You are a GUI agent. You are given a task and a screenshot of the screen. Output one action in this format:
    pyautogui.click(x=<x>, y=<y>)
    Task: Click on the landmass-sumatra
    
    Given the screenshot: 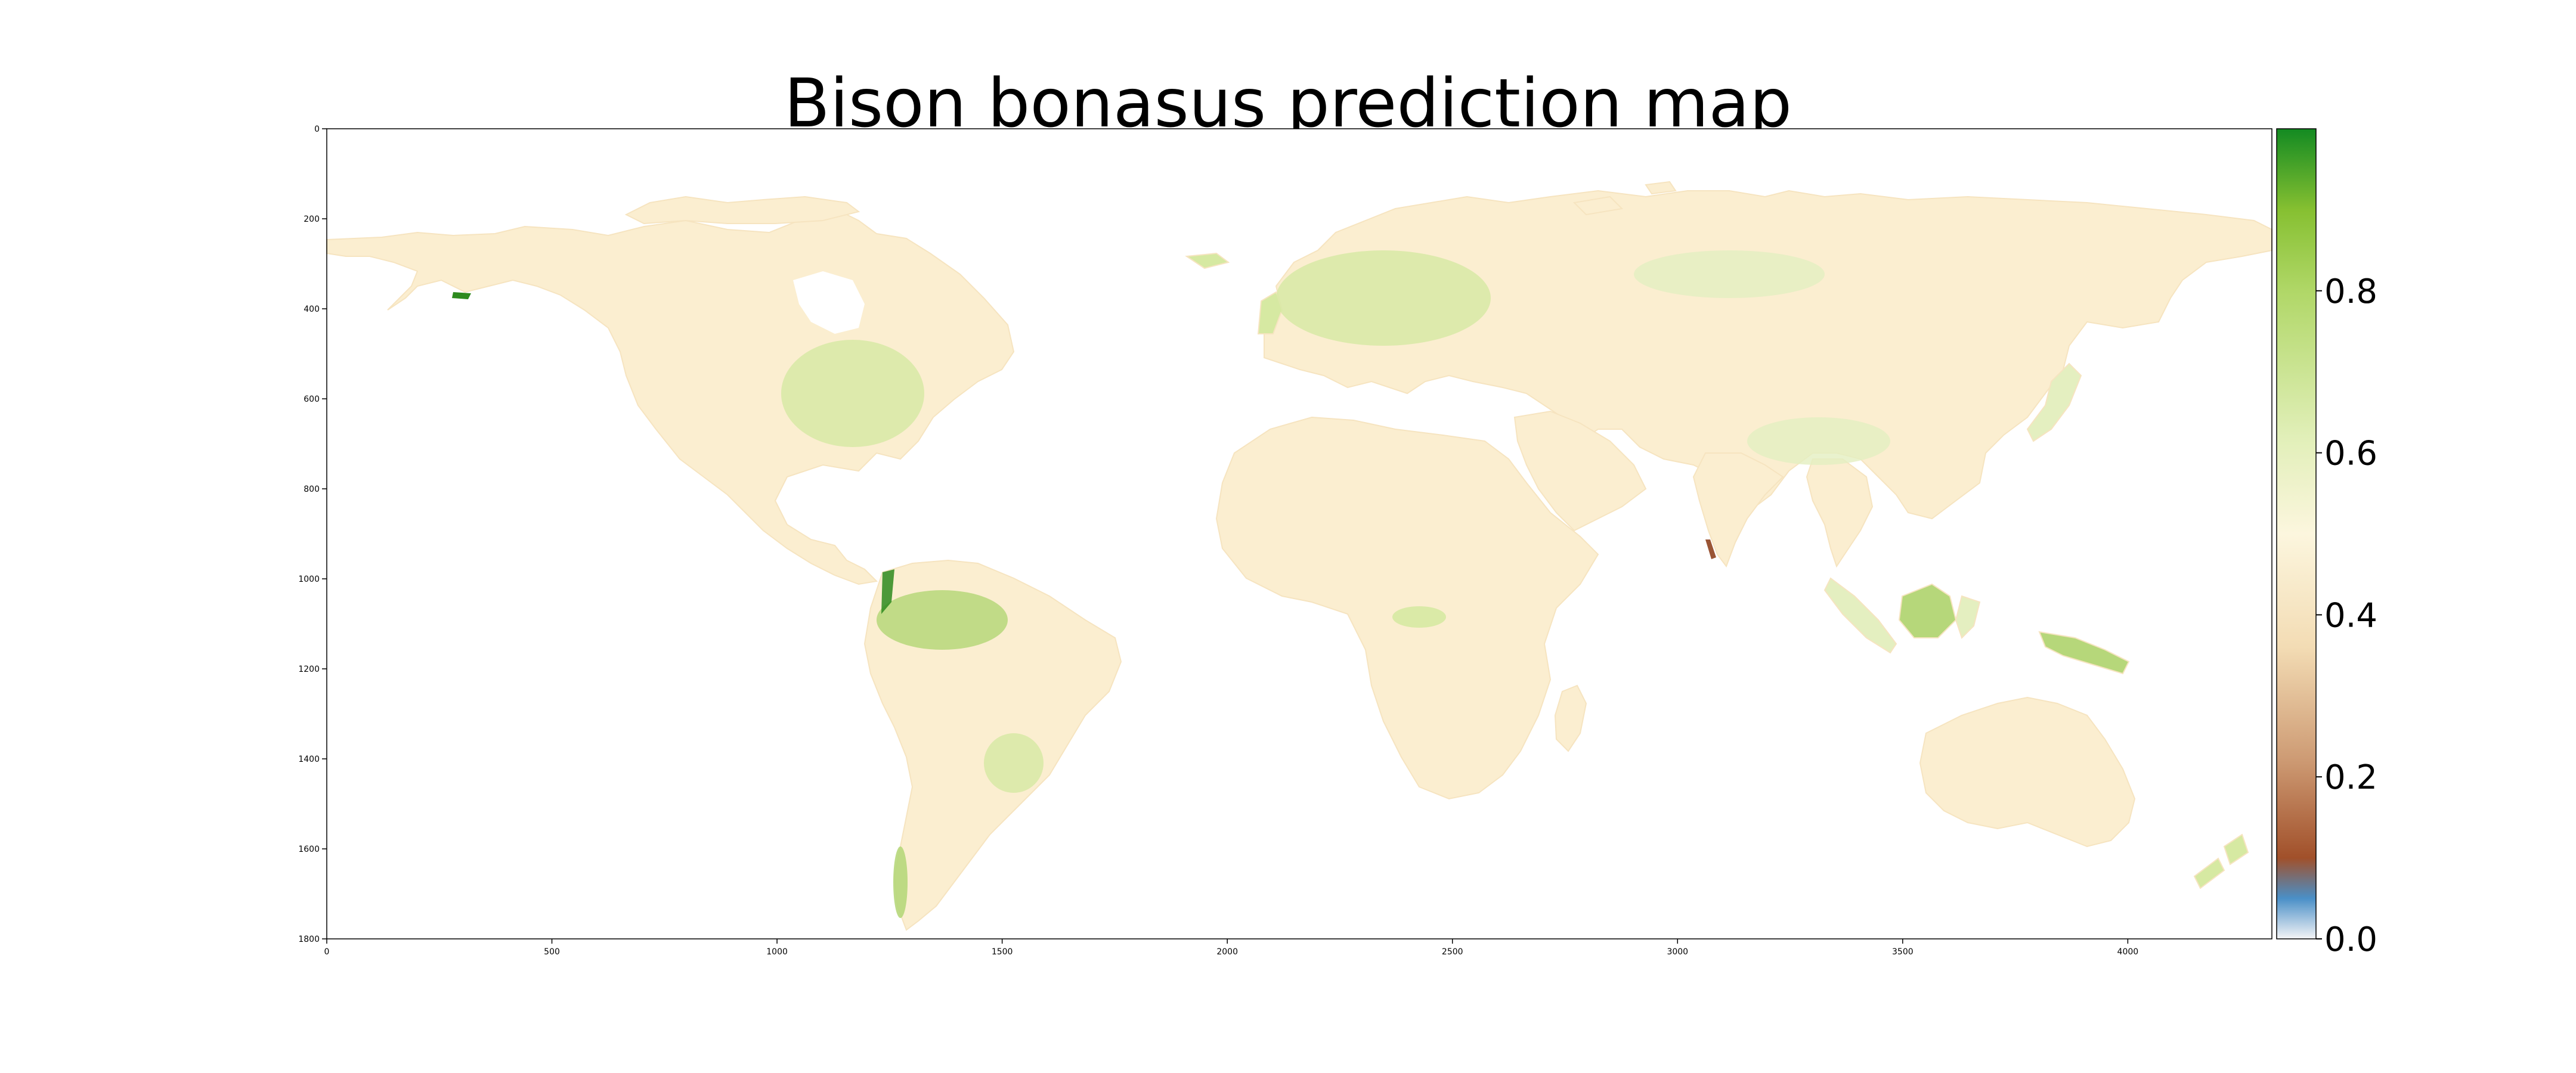 What is the action you would take?
    pyautogui.click(x=1860, y=615)
    